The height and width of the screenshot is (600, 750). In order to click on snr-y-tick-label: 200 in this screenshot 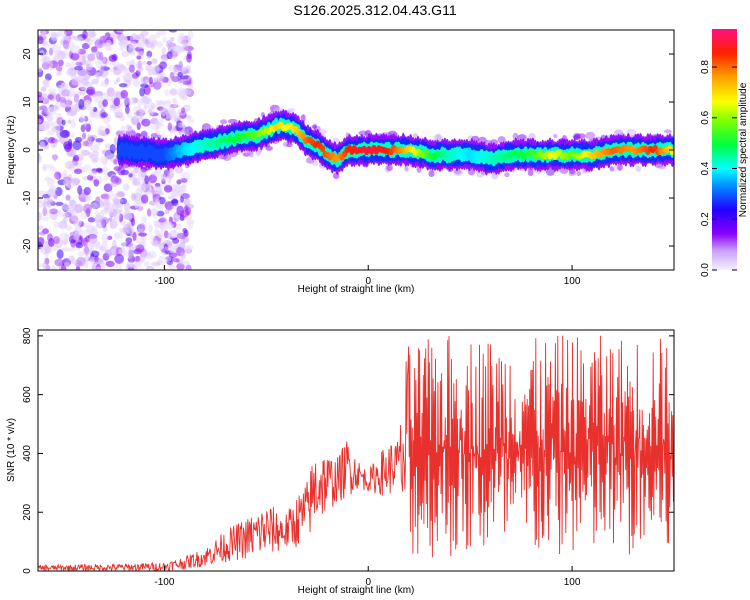, I will do `click(27, 511)`.